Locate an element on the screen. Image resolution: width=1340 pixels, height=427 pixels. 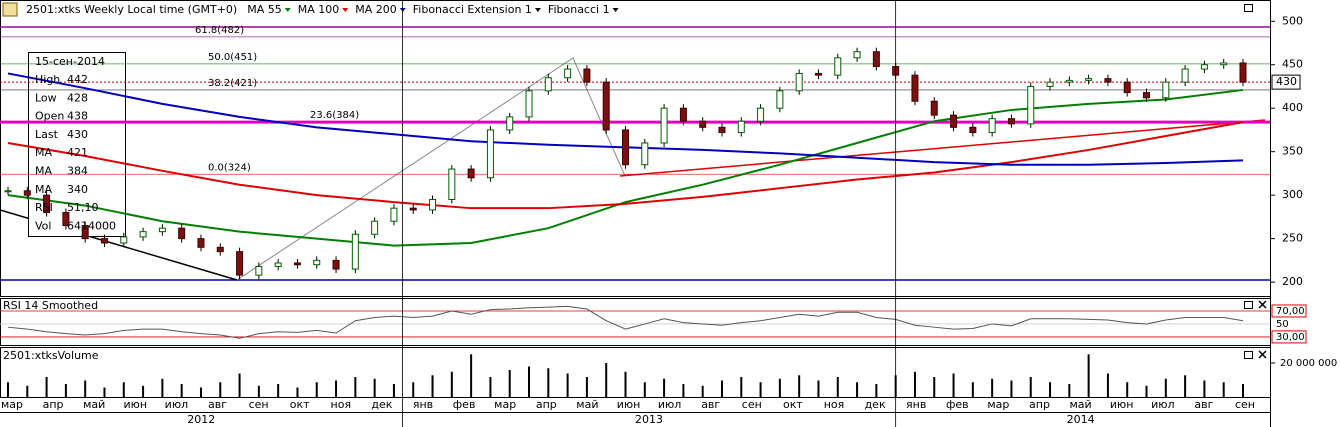
y-tick-label: 300 is located at coordinates (1292, 194).